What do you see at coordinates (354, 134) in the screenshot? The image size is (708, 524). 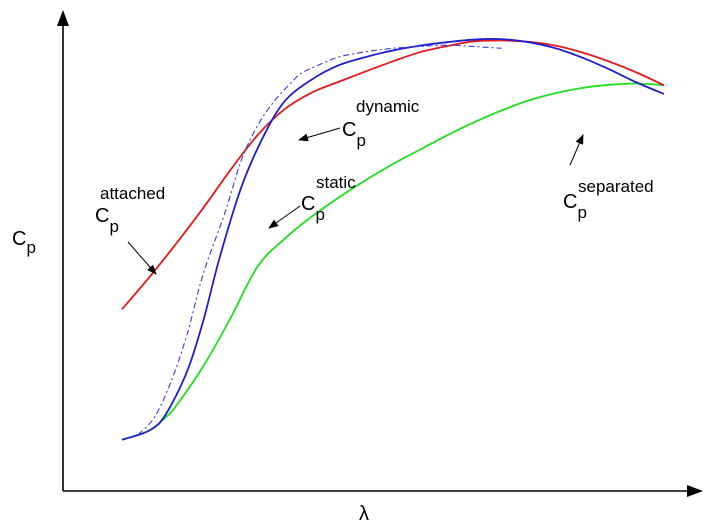 I see `annotation-dynamic-label: Cp` at bounding box center [354, 134].